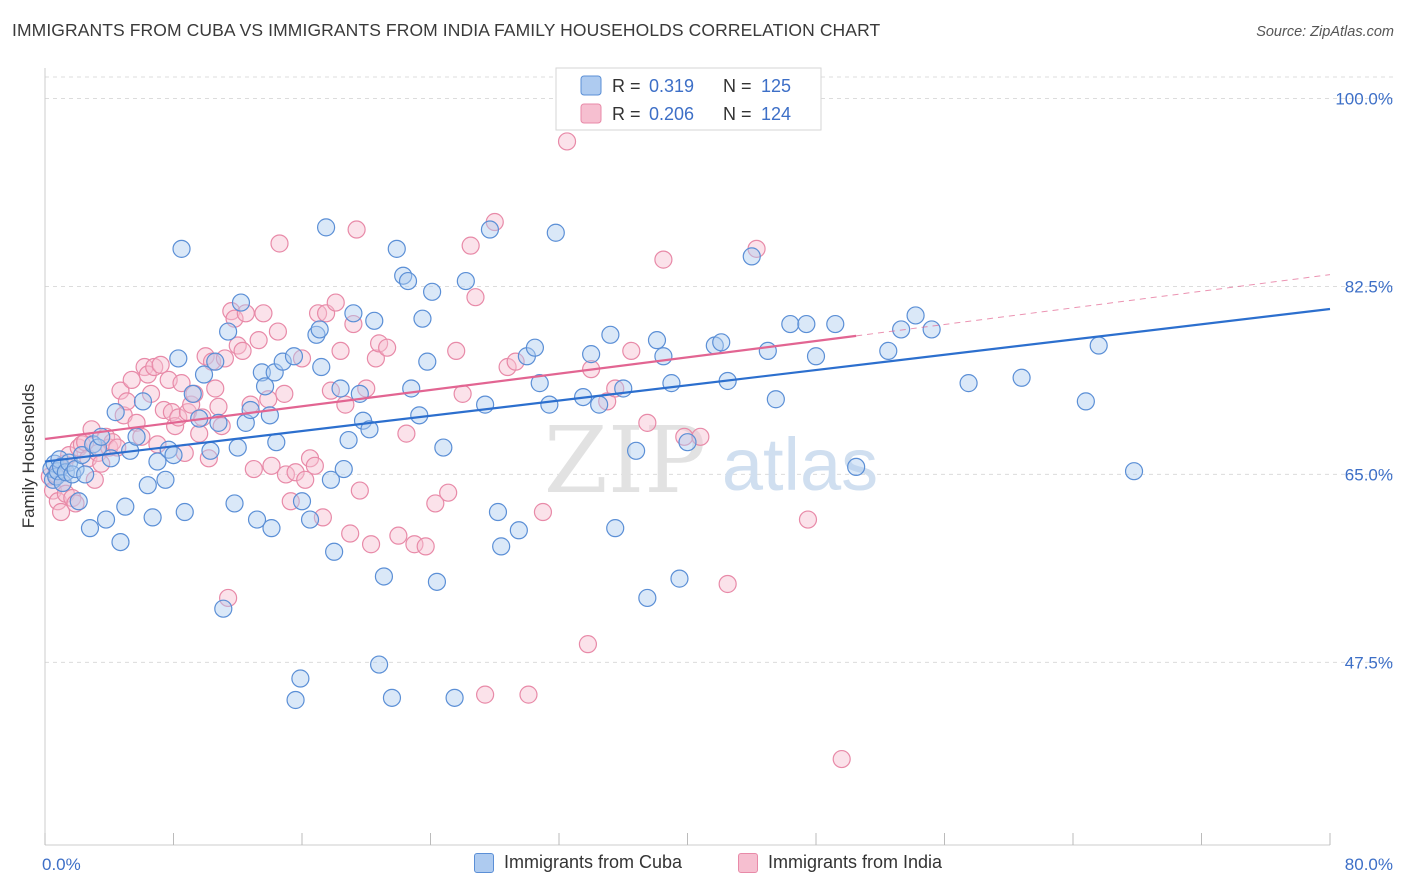 This screenshot has width=1406, height=892. I want to click on source-label: Source: ZipAtlas.com, so click(1325, 32).